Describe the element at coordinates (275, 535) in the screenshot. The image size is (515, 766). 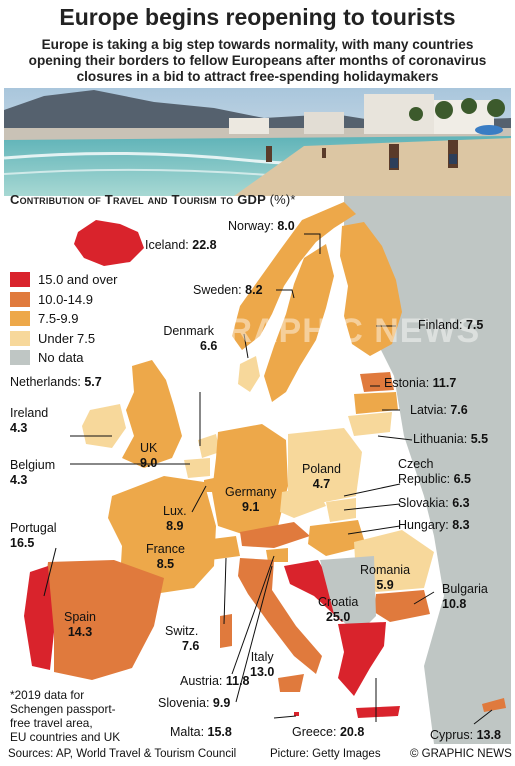
I see `austria-shape` at that location.